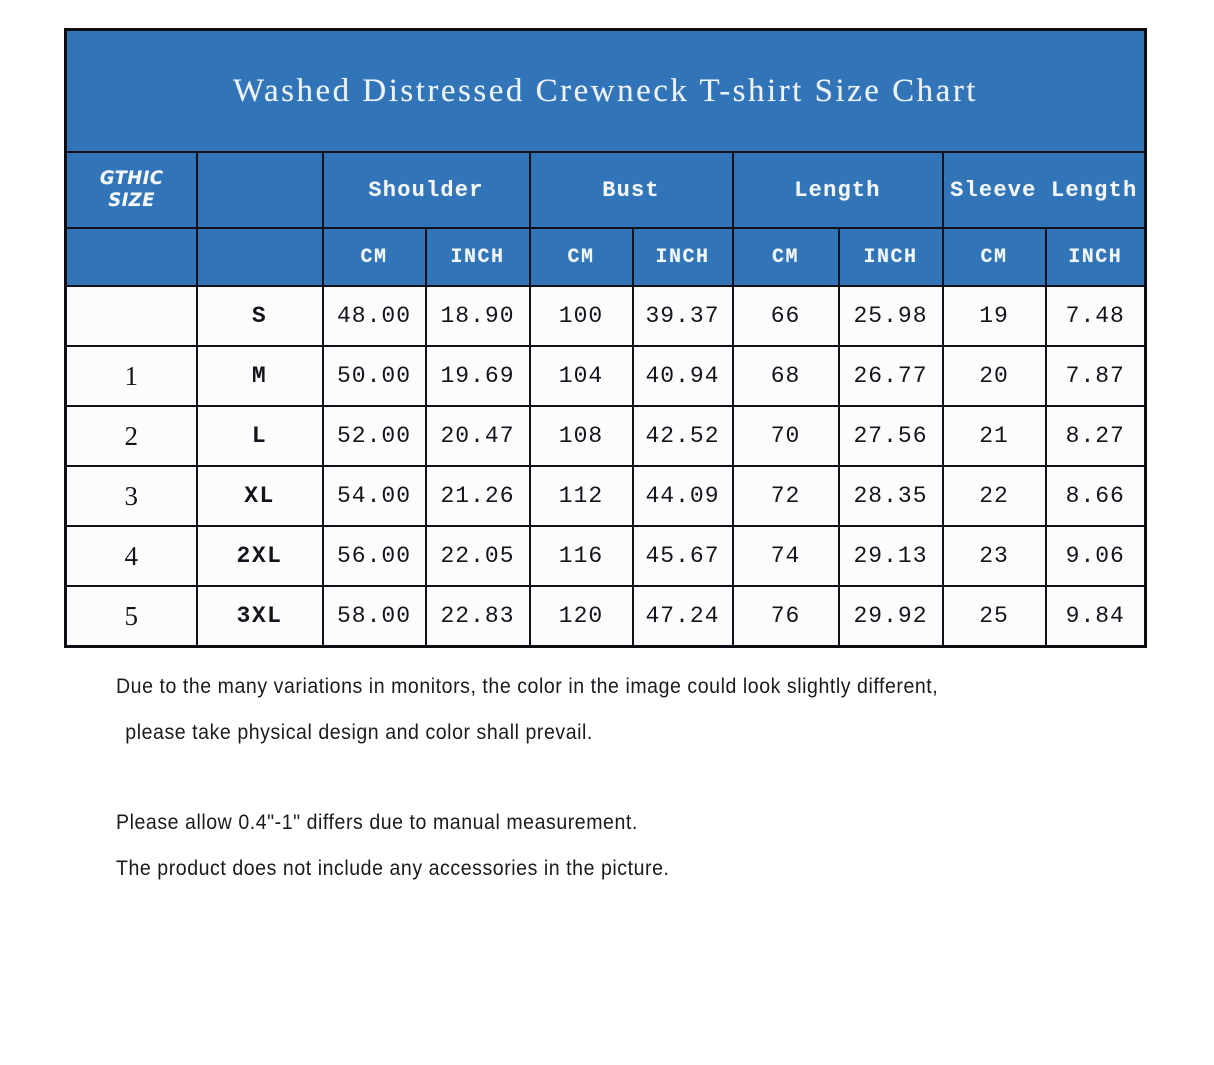 Image resolution: width=1214 pixels, height=1065 pixels. I want to click on header-shoulder: Shoulder, so click(426, 190).